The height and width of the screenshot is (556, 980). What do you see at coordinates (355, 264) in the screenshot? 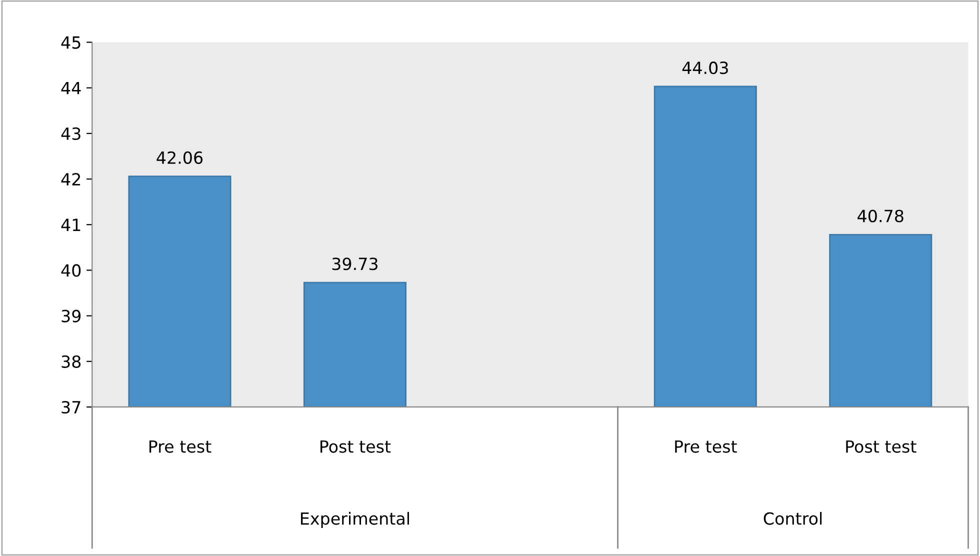
I see `data-label: 39.73` at bounding box center [355, 264].